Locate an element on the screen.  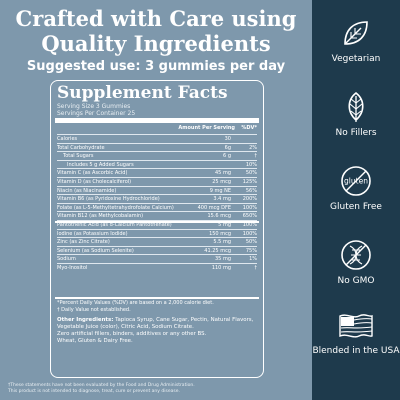
us-flag-icon is located at coordinates (356, 326).